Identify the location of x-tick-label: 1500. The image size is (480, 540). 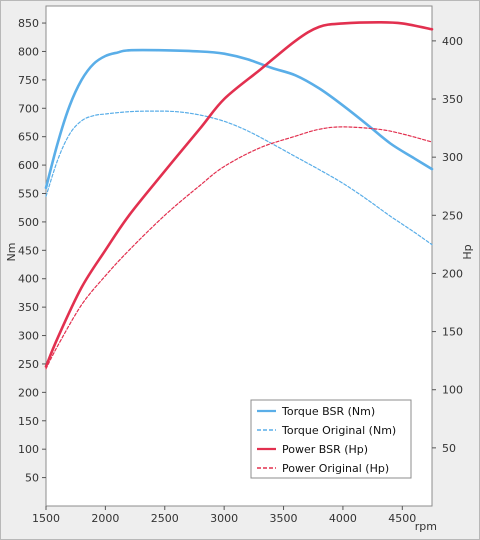
(46, 518).